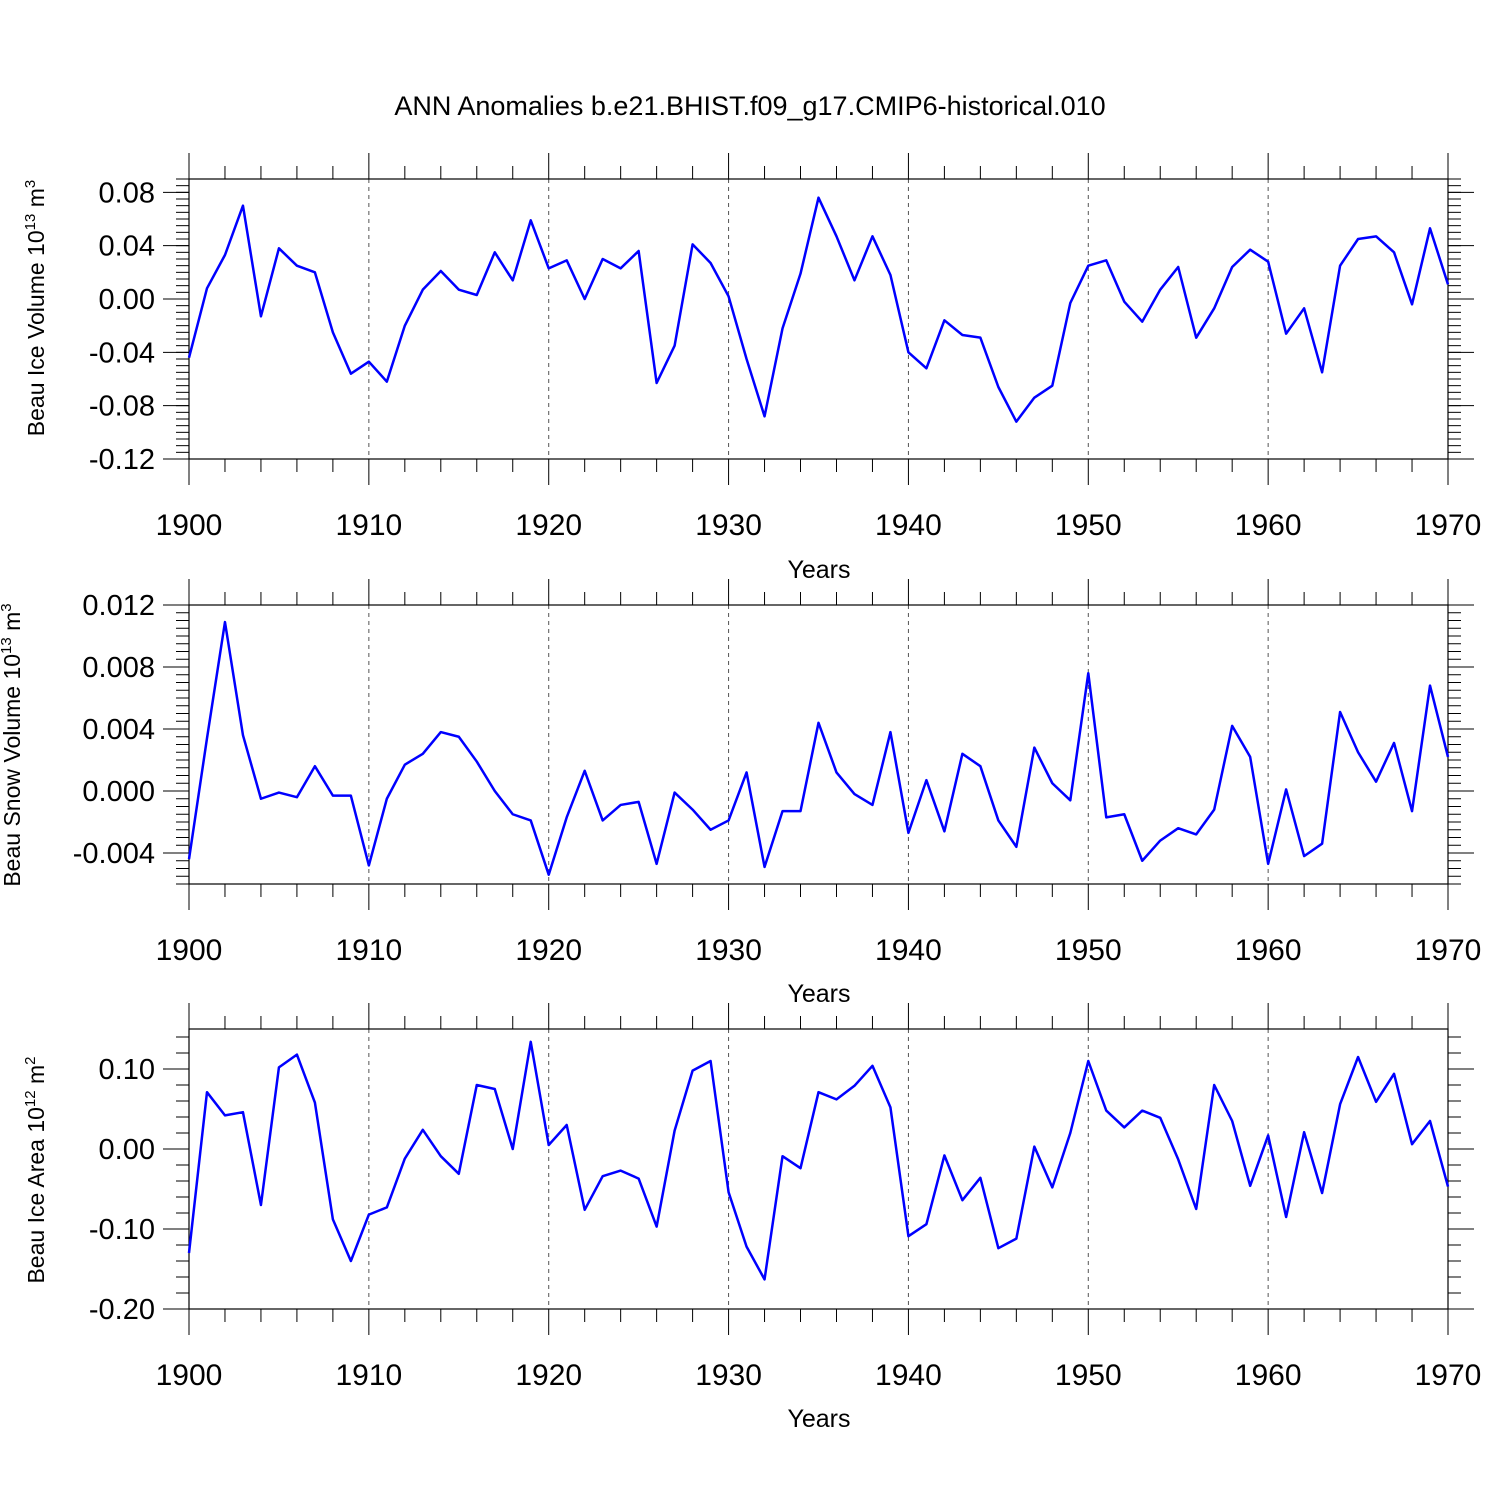 The image size is (1500, 1500). Describe the element at coordinates (118, 606) in the screenshot. I see `y-tick-label: 0.012` at that location.